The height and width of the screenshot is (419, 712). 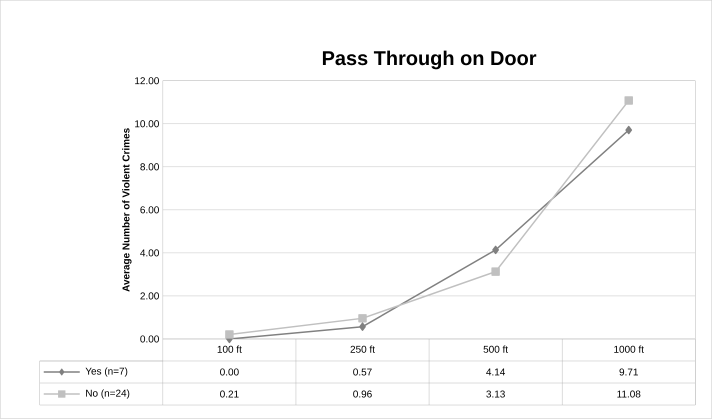 What do you see at coordinates (107, 372) in the screenshot?
I see `legend-label: Yes (n=7)` at bounding box center [107, 372].